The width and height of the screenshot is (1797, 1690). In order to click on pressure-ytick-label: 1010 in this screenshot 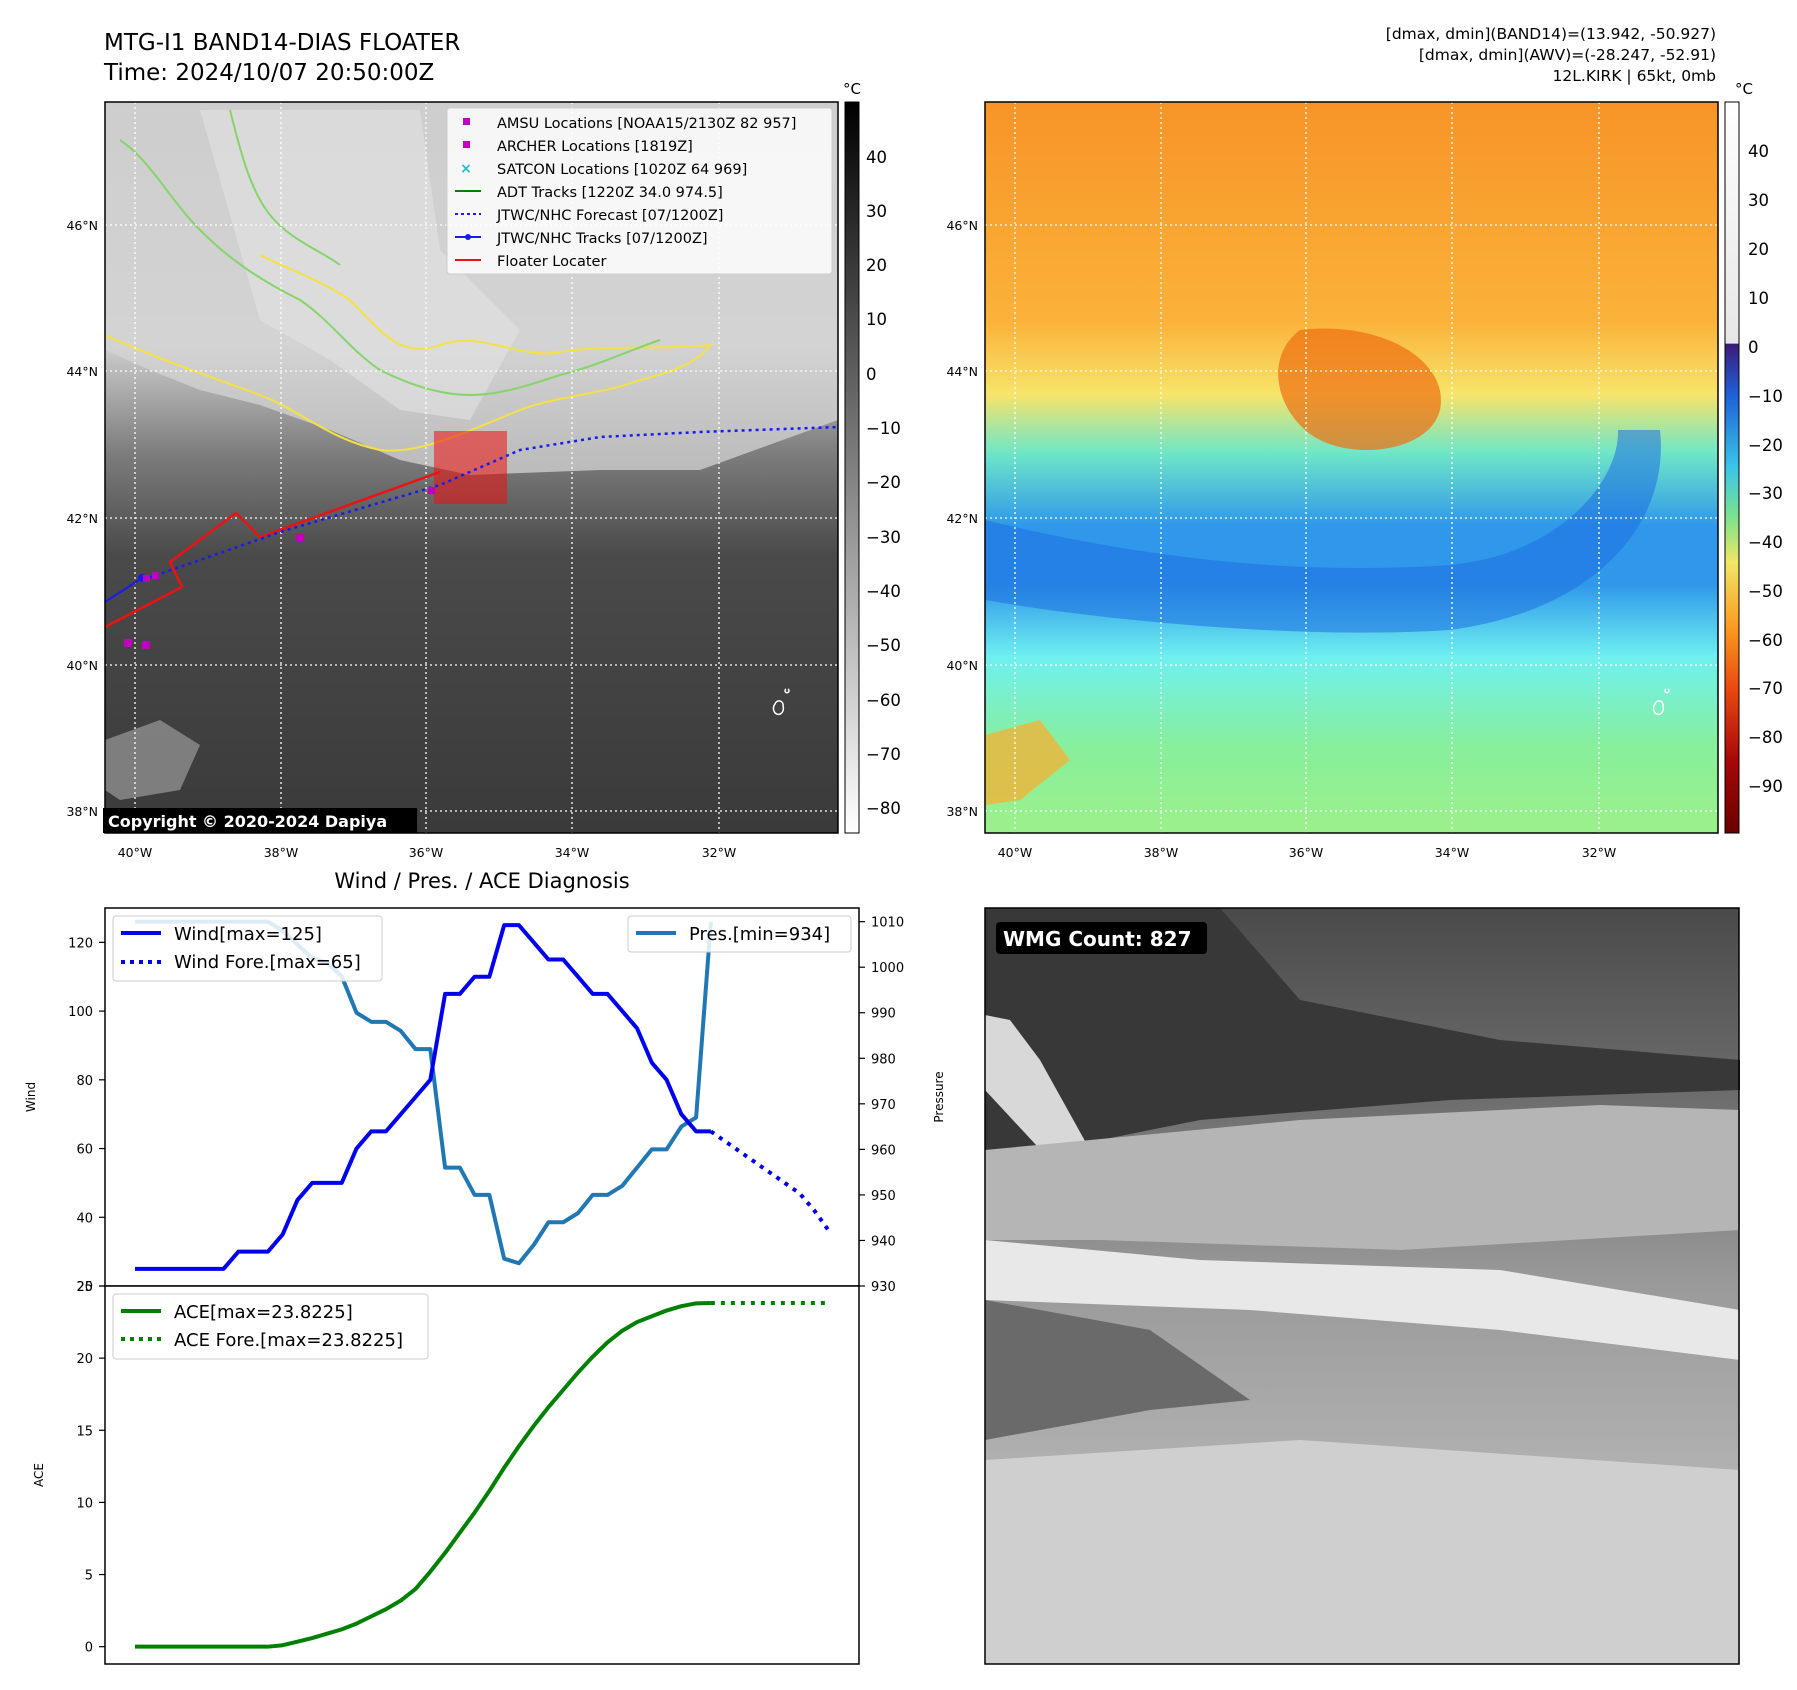, I will do `click(887, 923)`.